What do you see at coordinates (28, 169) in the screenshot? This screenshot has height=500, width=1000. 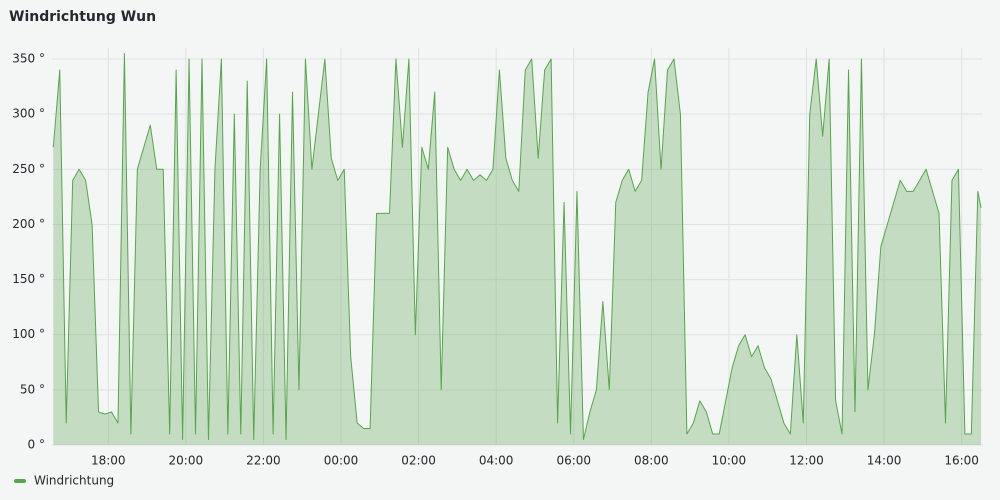 I see `y-tick-label: 250 °` at bounding box center [28, 169].